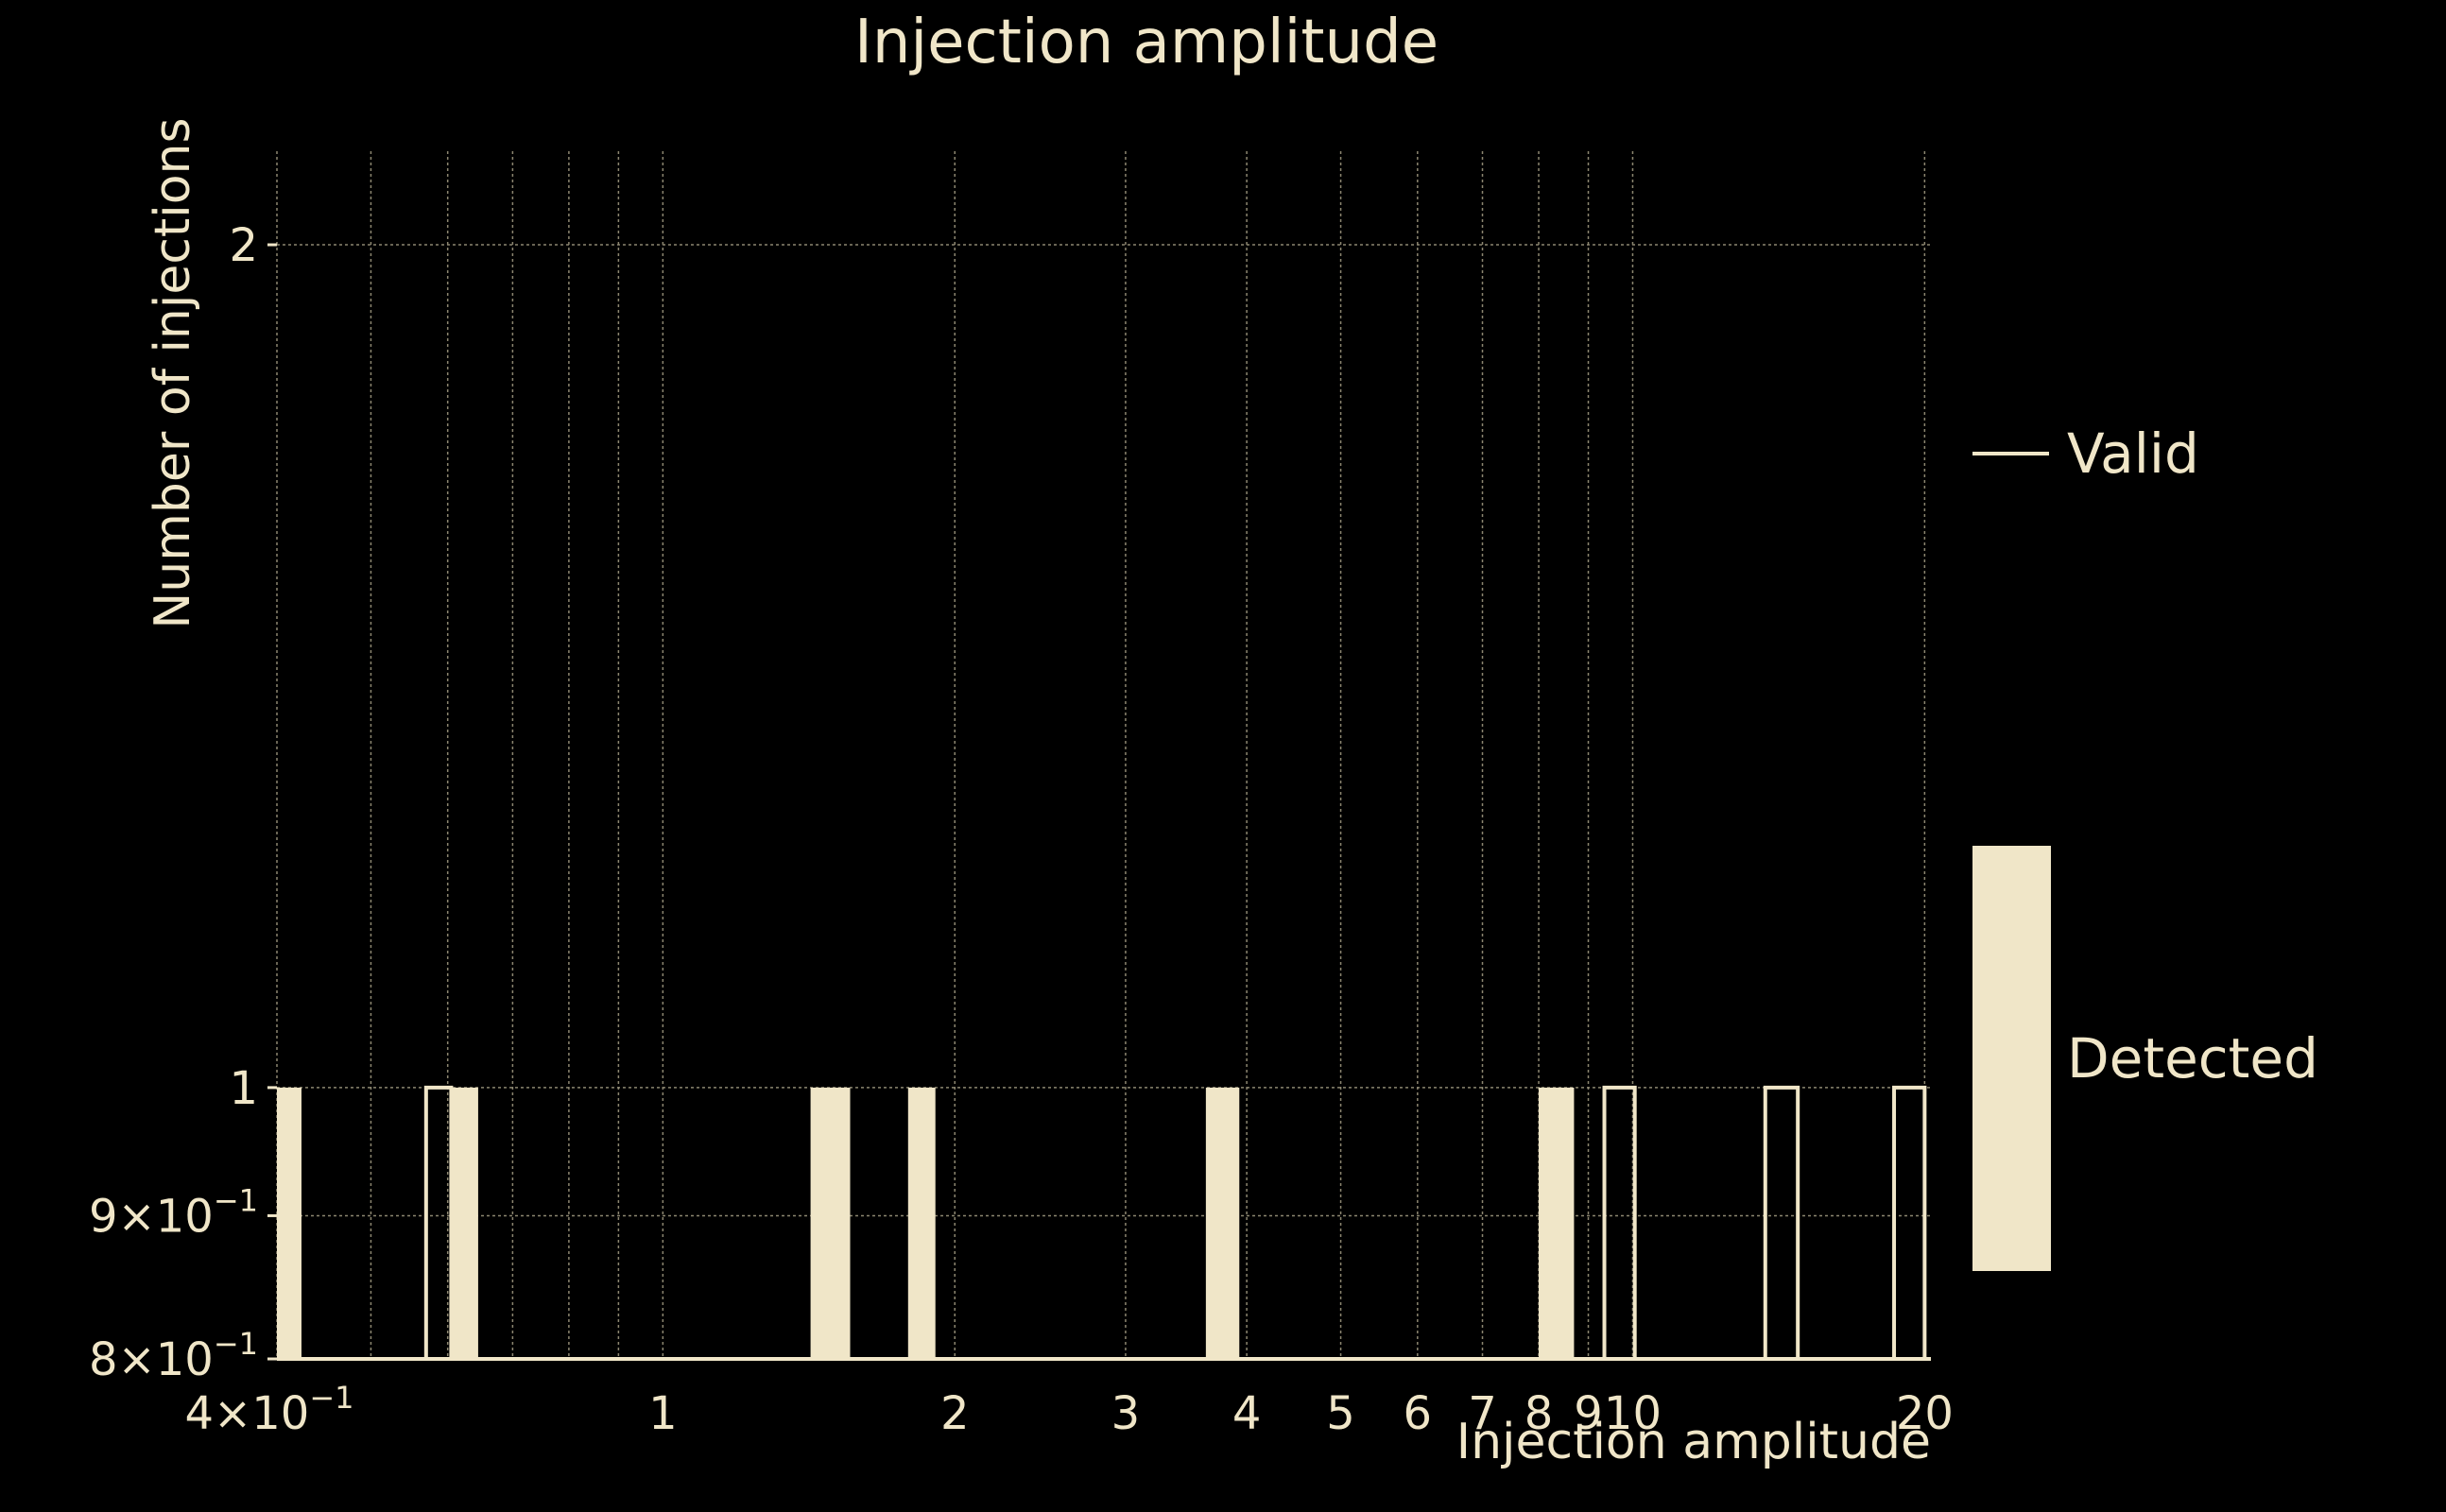  What do you see at coordinates (2133, 453) in the screenshot?
I see `legend-label-valid: Valid` at bounding box center [2133, 453].